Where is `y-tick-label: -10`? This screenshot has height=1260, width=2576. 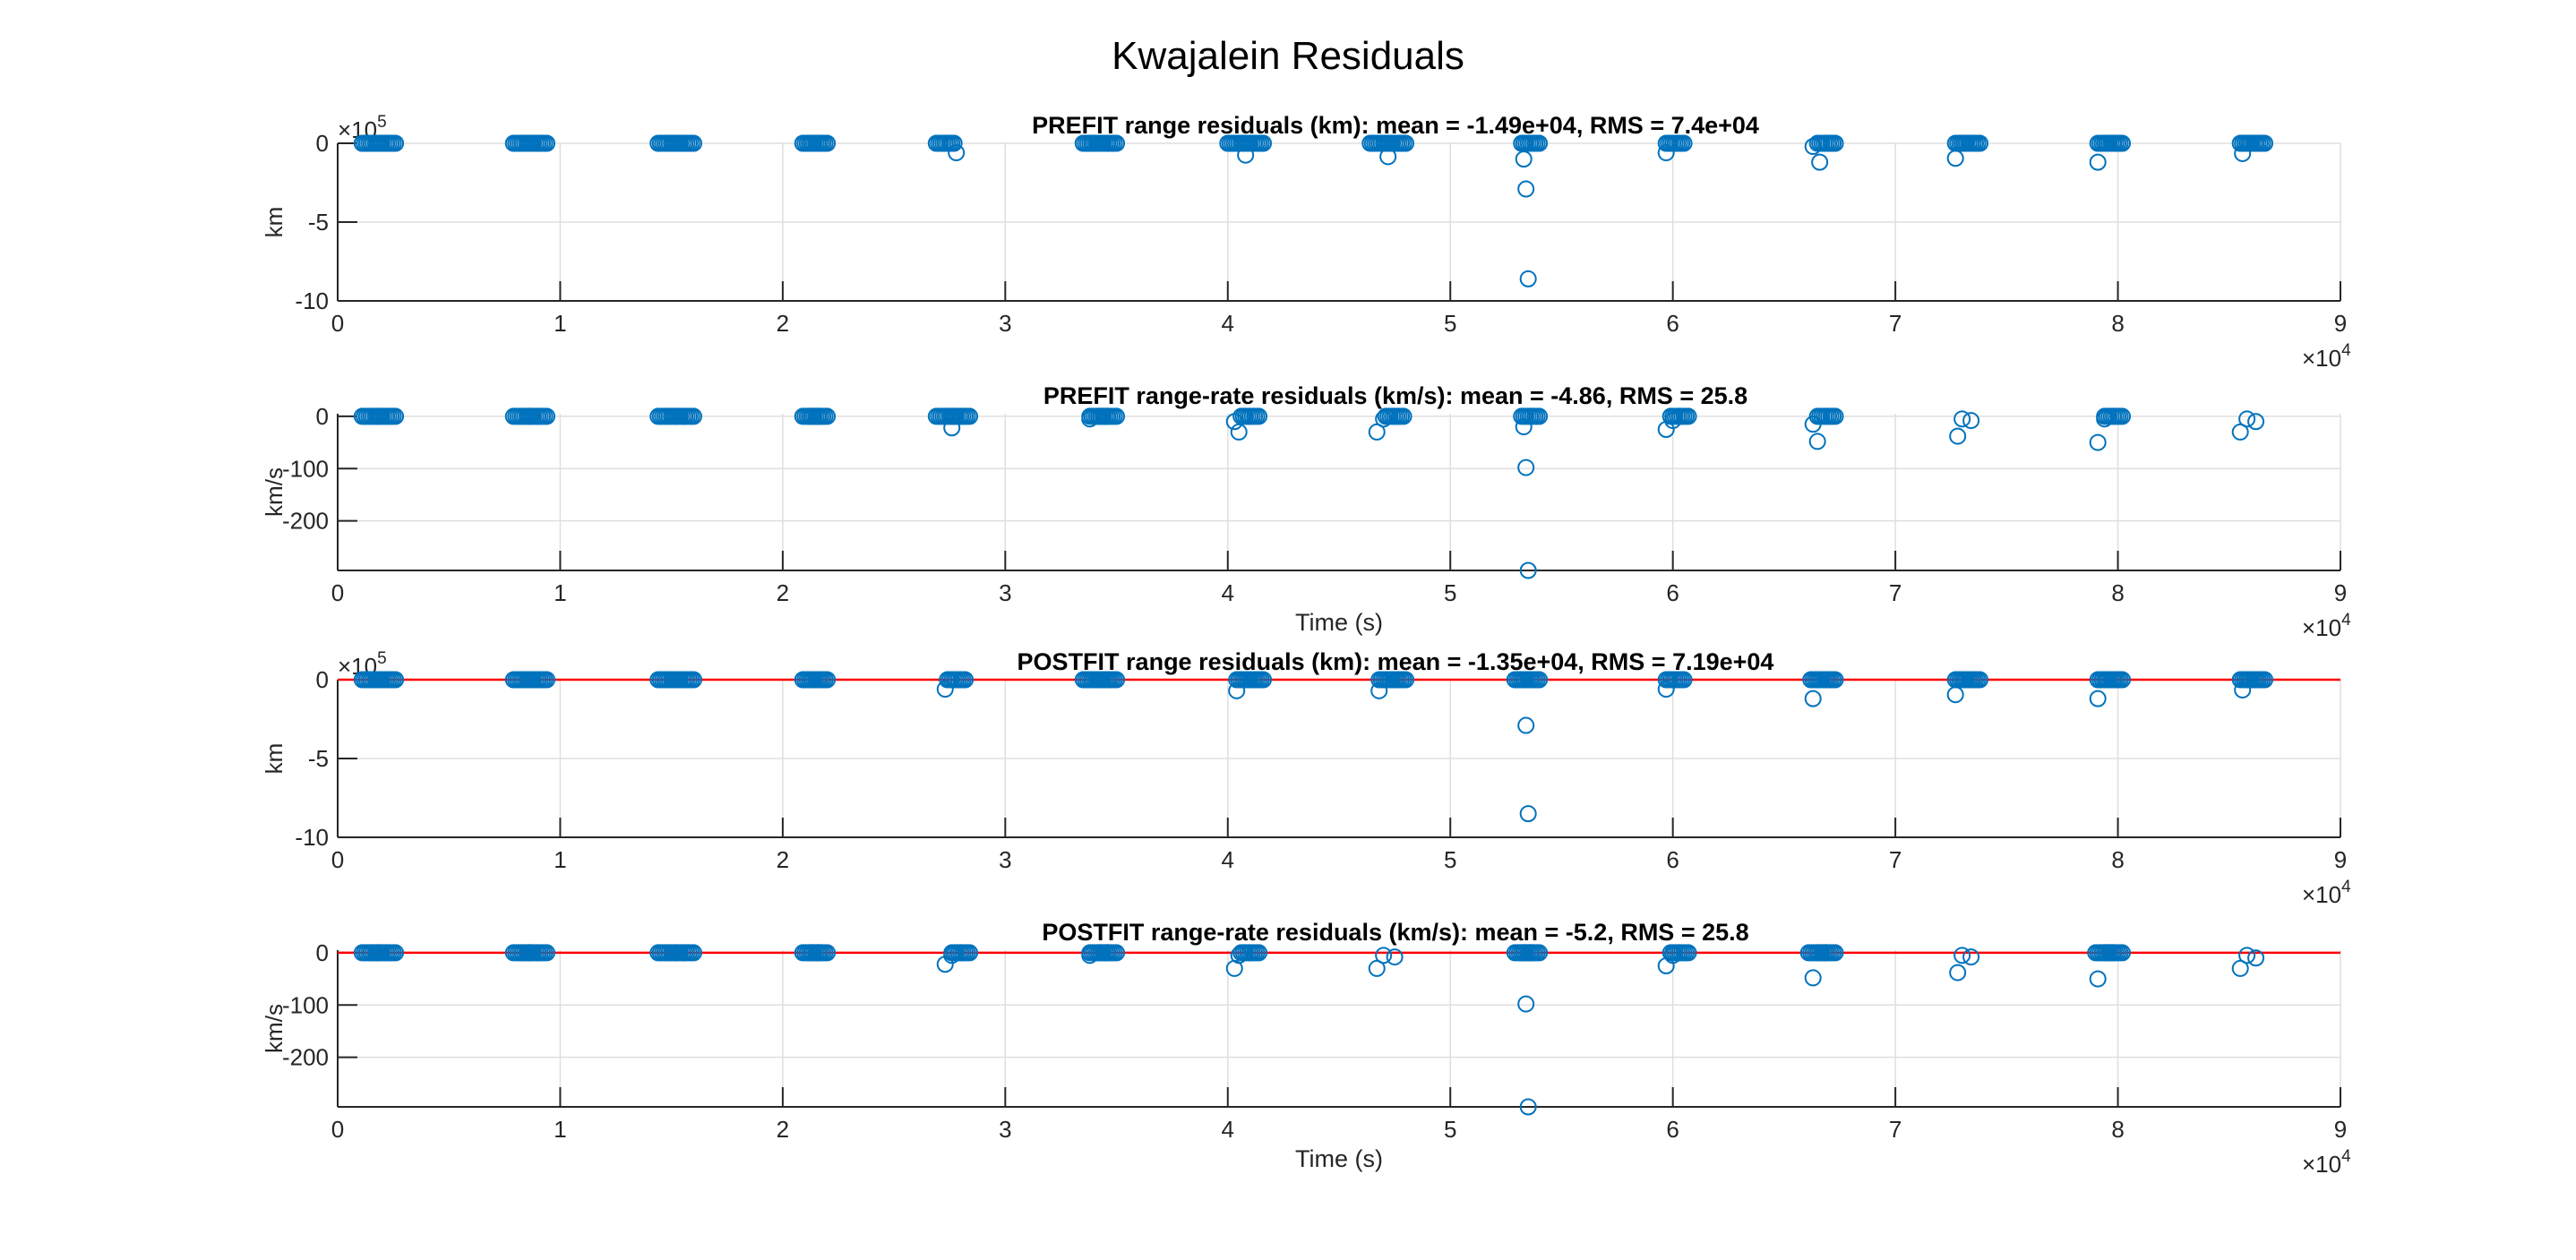
y-tick-label: -10 is located at coordinates (312, 838).